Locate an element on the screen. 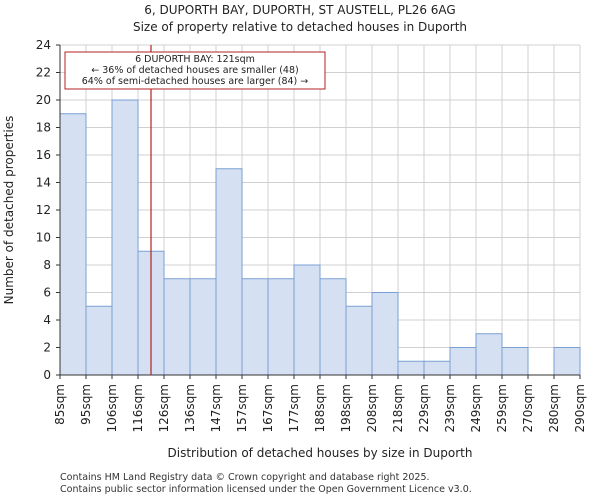  x-tick-label: 157sqm is located at coordinates (242, 408).